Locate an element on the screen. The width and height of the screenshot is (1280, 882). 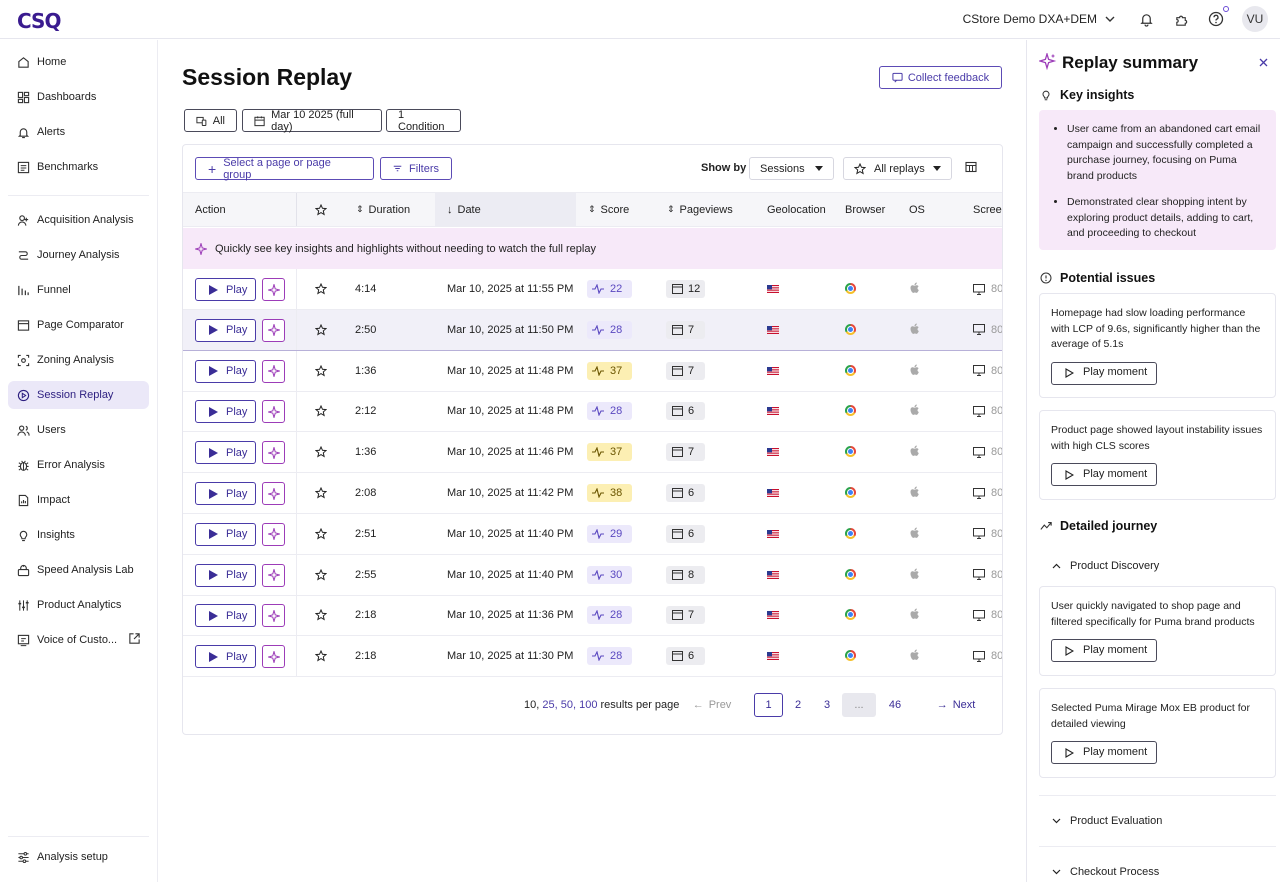
sidebar-item-journey-analysis: Journey Analysis is located at coordinates (78, 255).